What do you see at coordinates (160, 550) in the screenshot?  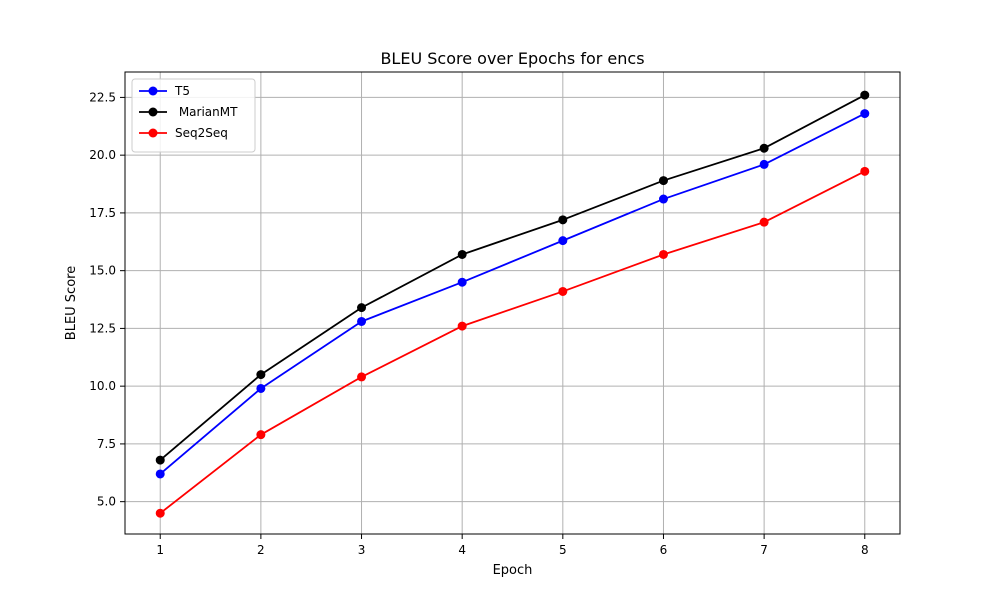 I see `x-tick-label: 1` at bounding box center [160, 550].